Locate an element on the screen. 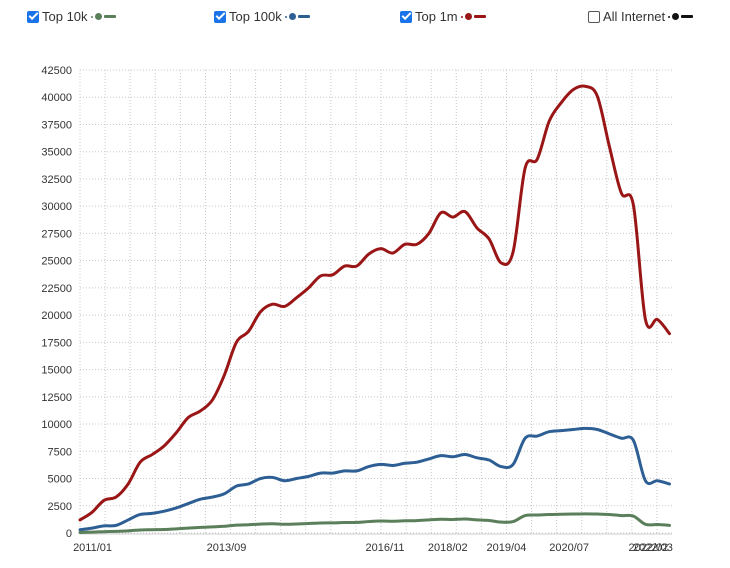 The height and width of the screenshot is (568, 730). legend-item-all-internet: All Internet is located at coordinates (641, 16).